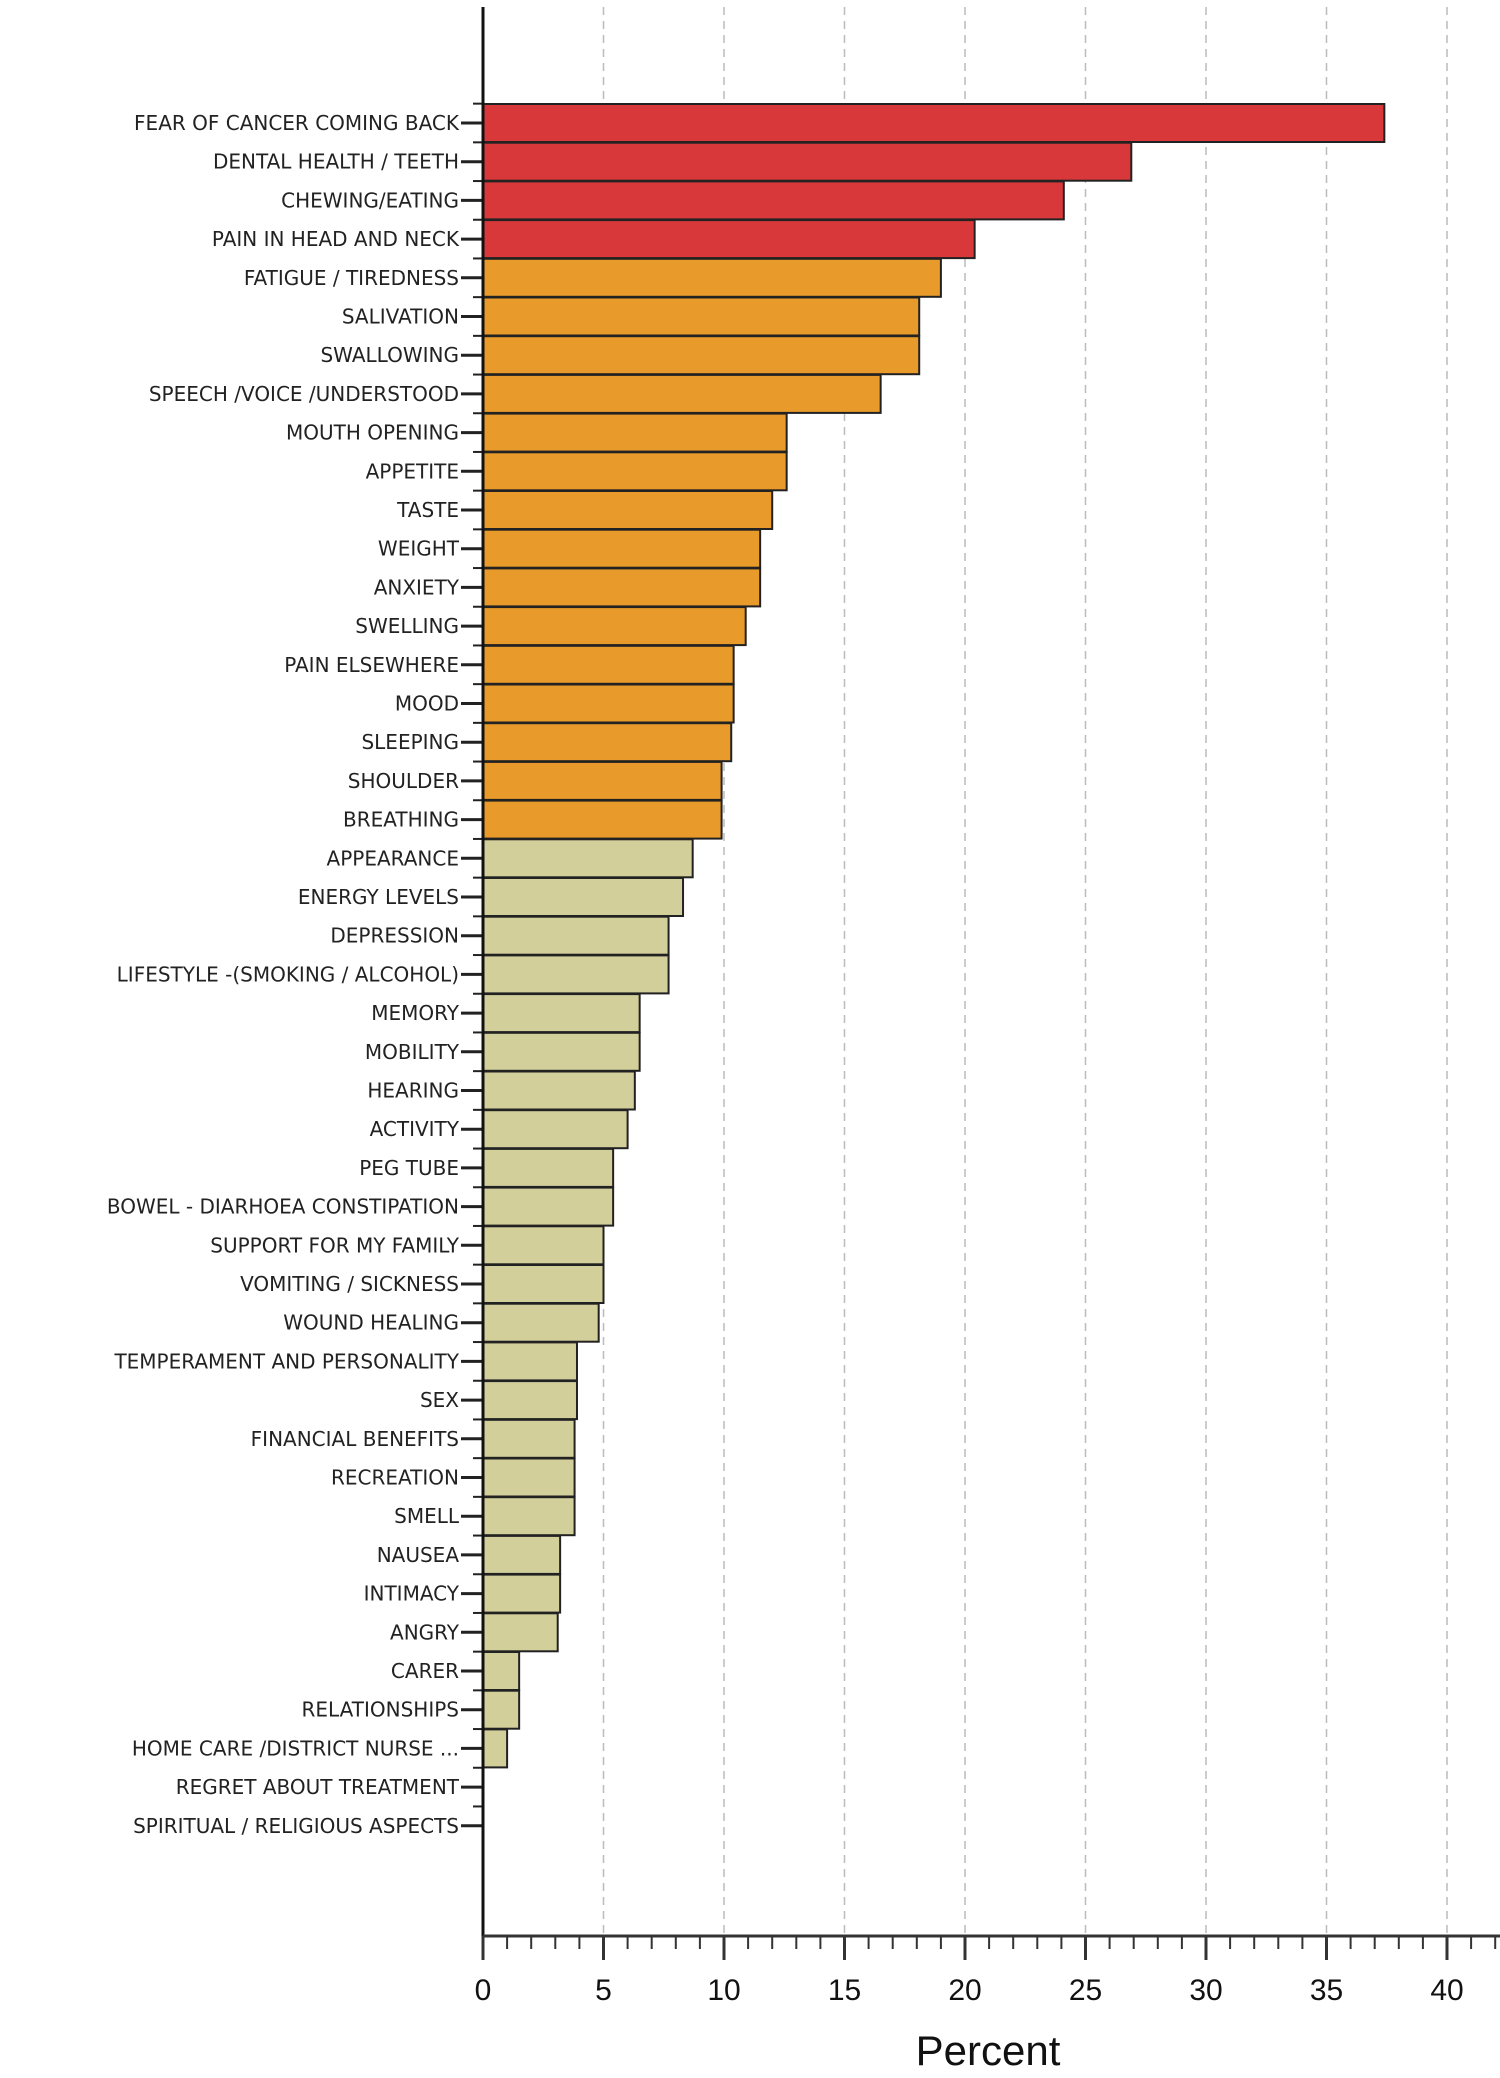 This screenshot has height=2078, width=1500. I want to click on category-label: PEG TUBE, so click(409, 1168).